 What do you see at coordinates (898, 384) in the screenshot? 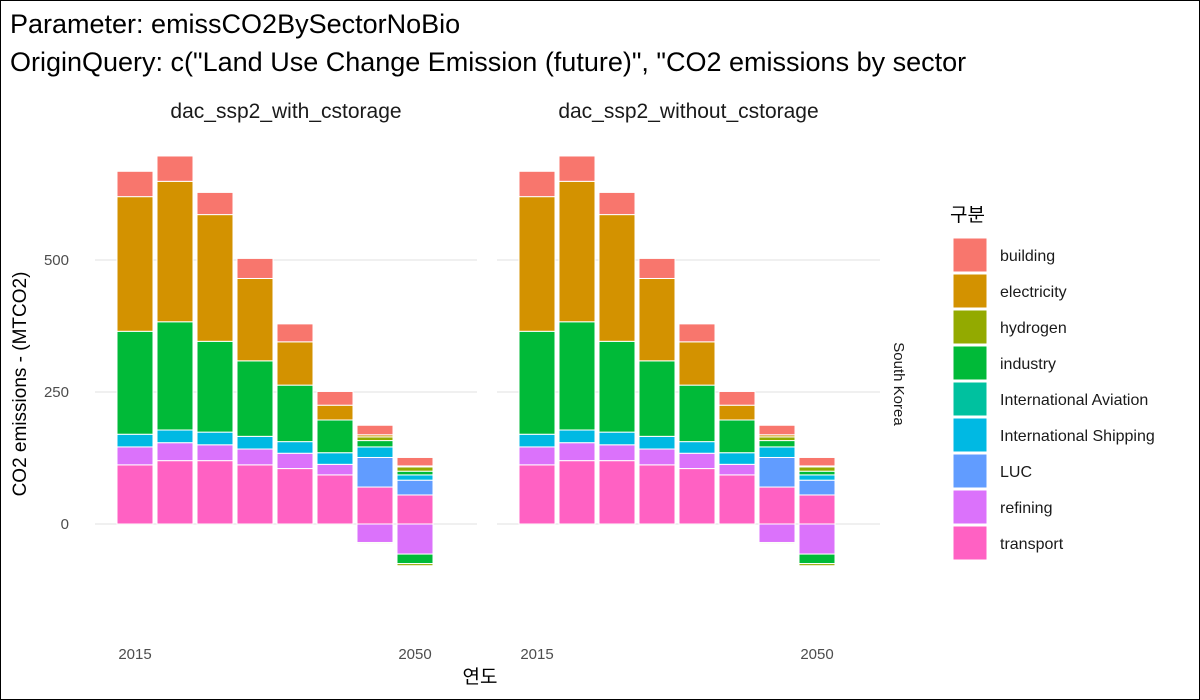
I see `facet-row-label: South Korea` at bounding box center [898, 384].